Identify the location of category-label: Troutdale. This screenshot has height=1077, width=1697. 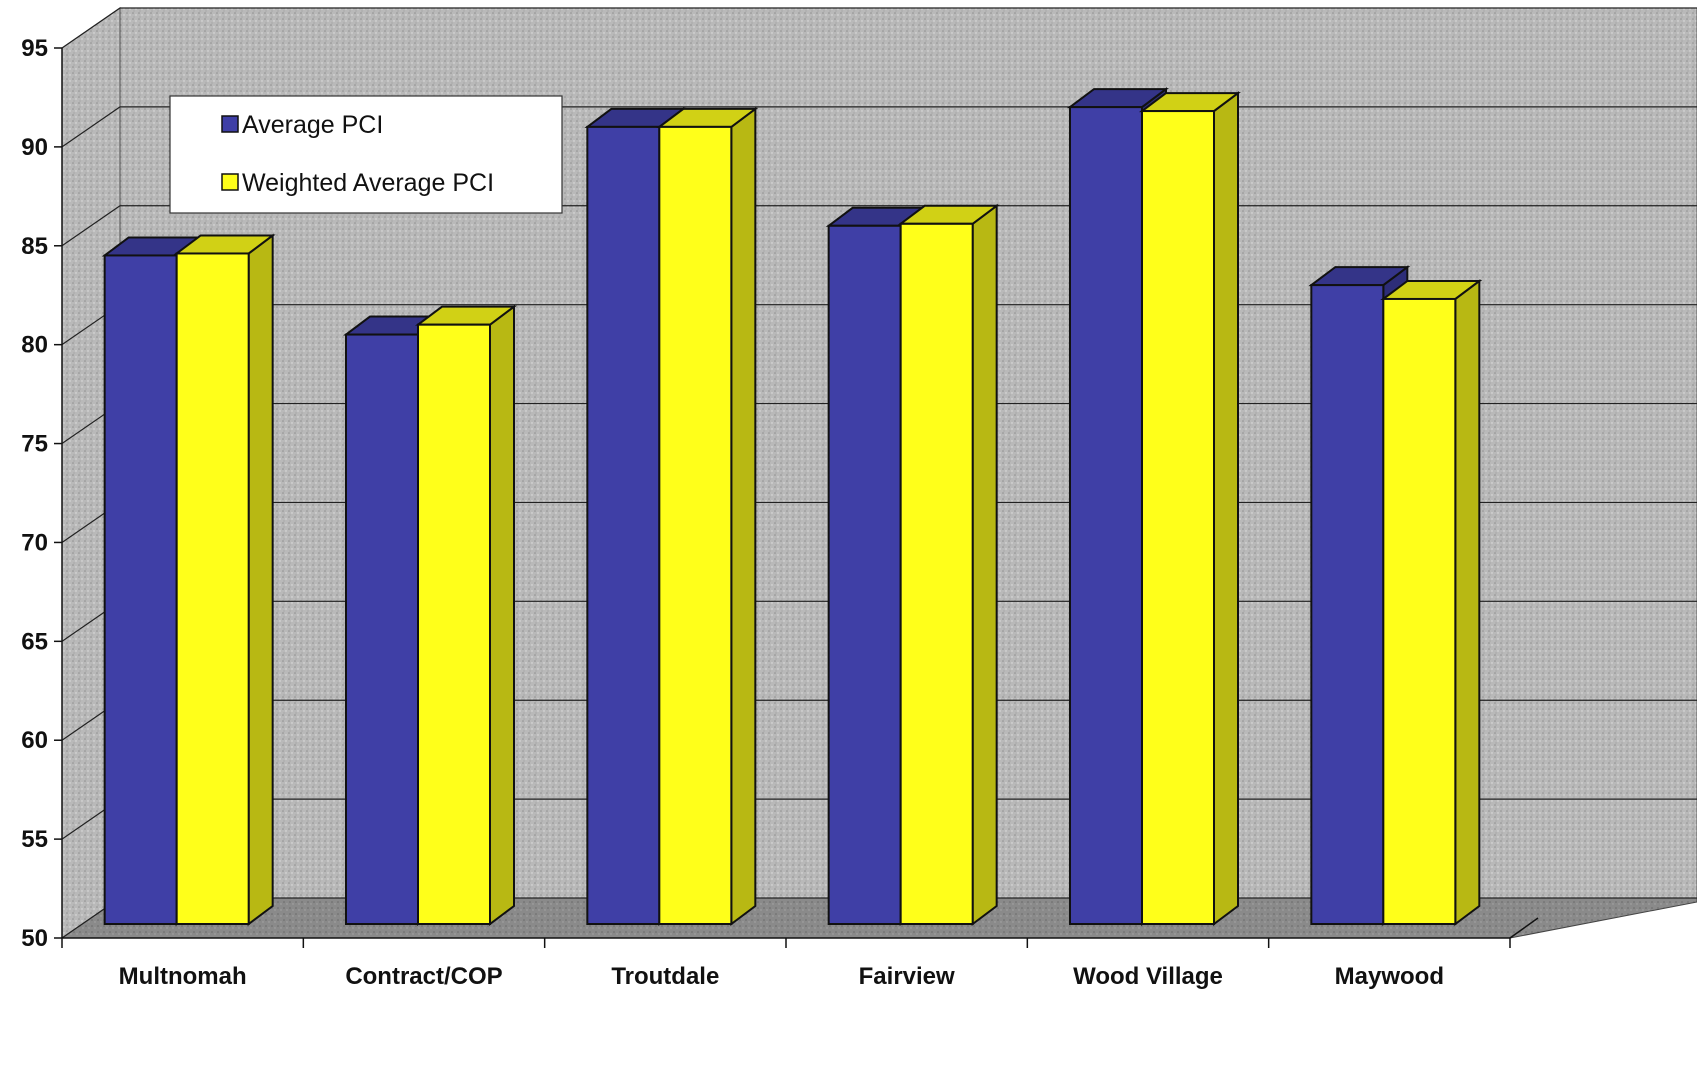
(665, 976).